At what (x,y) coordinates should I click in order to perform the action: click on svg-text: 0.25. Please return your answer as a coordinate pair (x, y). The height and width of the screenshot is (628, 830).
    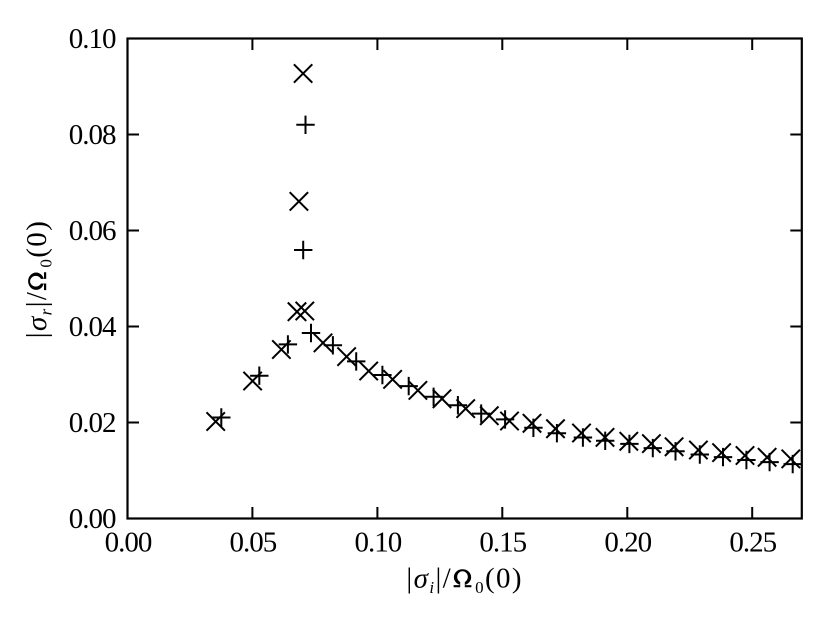
    Looking at the image, I should click on (752, 542).